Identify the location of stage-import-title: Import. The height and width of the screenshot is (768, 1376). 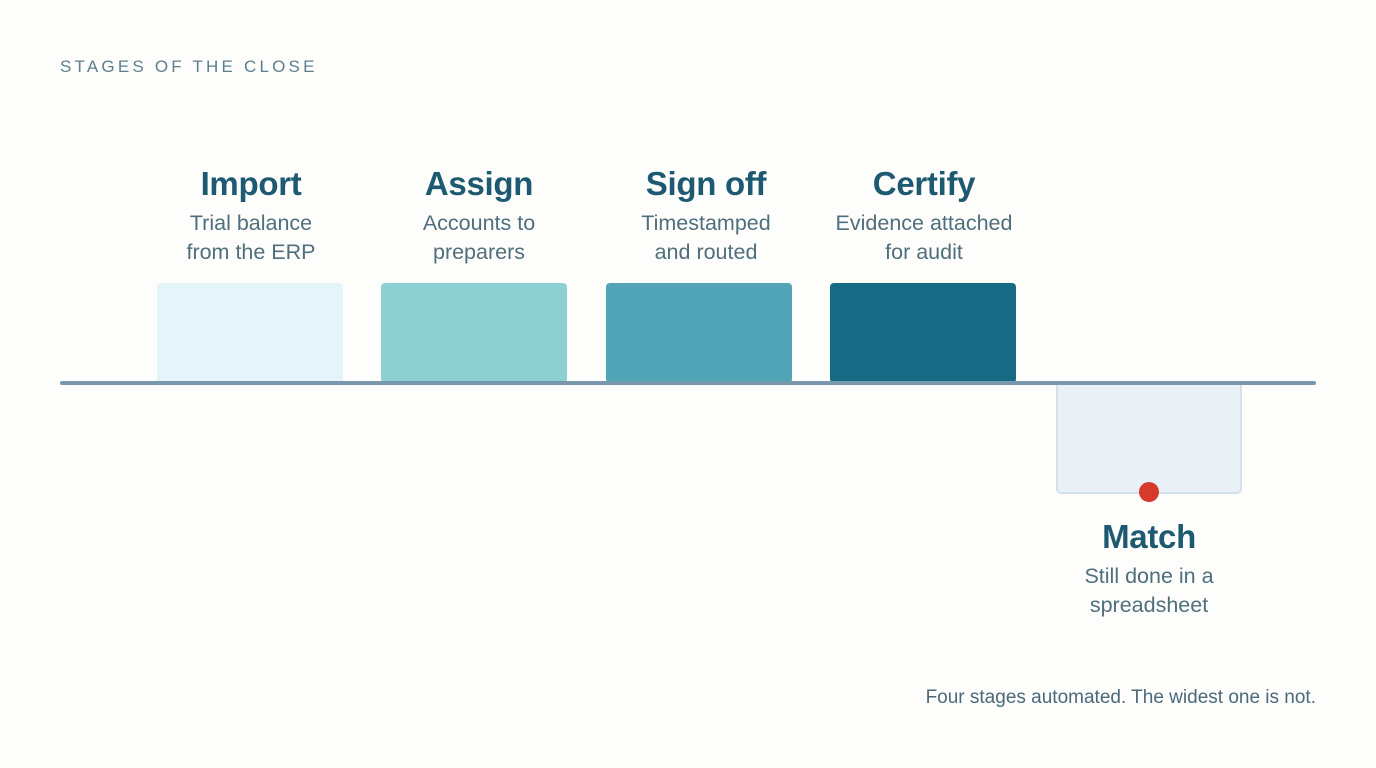
(251, 183).